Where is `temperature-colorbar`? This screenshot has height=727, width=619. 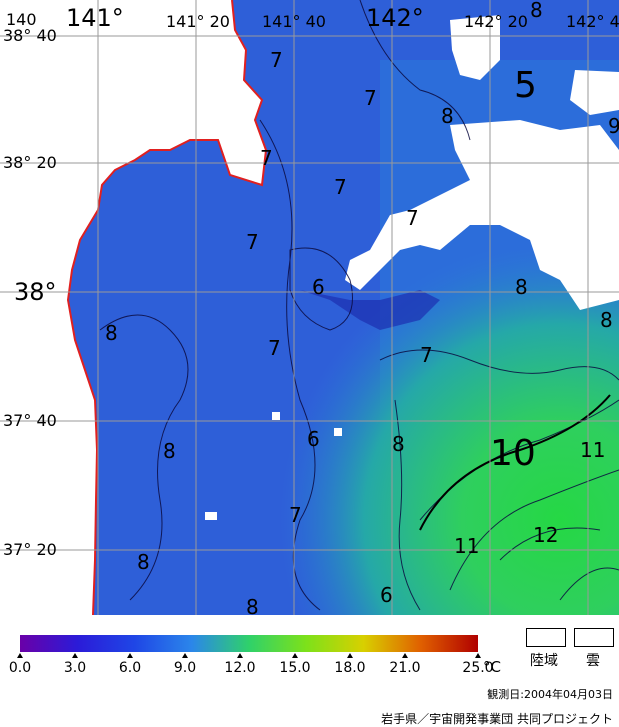 temperature-colorbar is located at coordinates (249, 643).